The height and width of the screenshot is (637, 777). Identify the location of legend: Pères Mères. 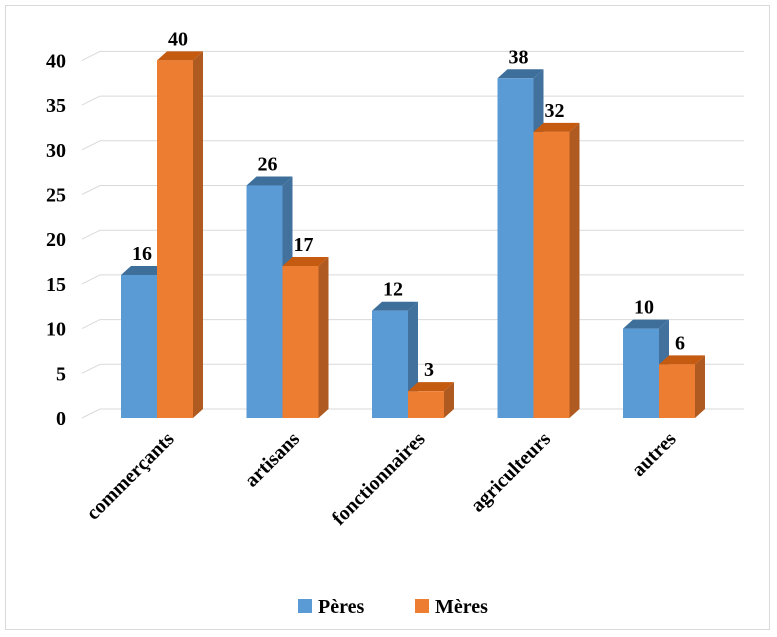
(393, 607).